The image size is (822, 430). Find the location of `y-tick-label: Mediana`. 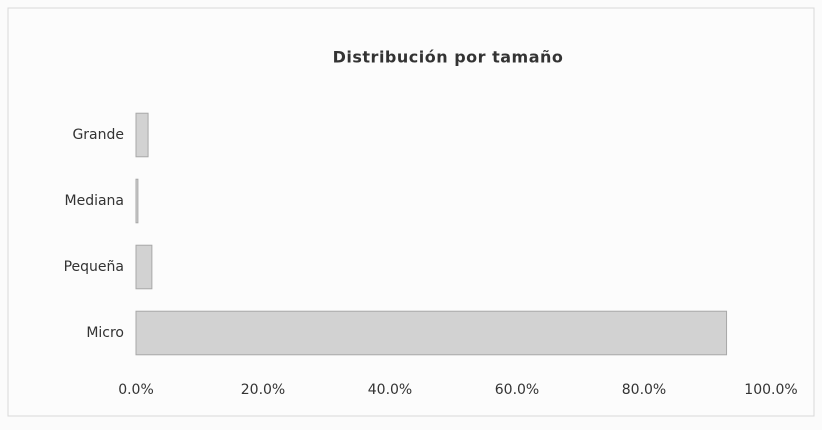

y-tick-label: Mediana is located at coordinates (95, 201).